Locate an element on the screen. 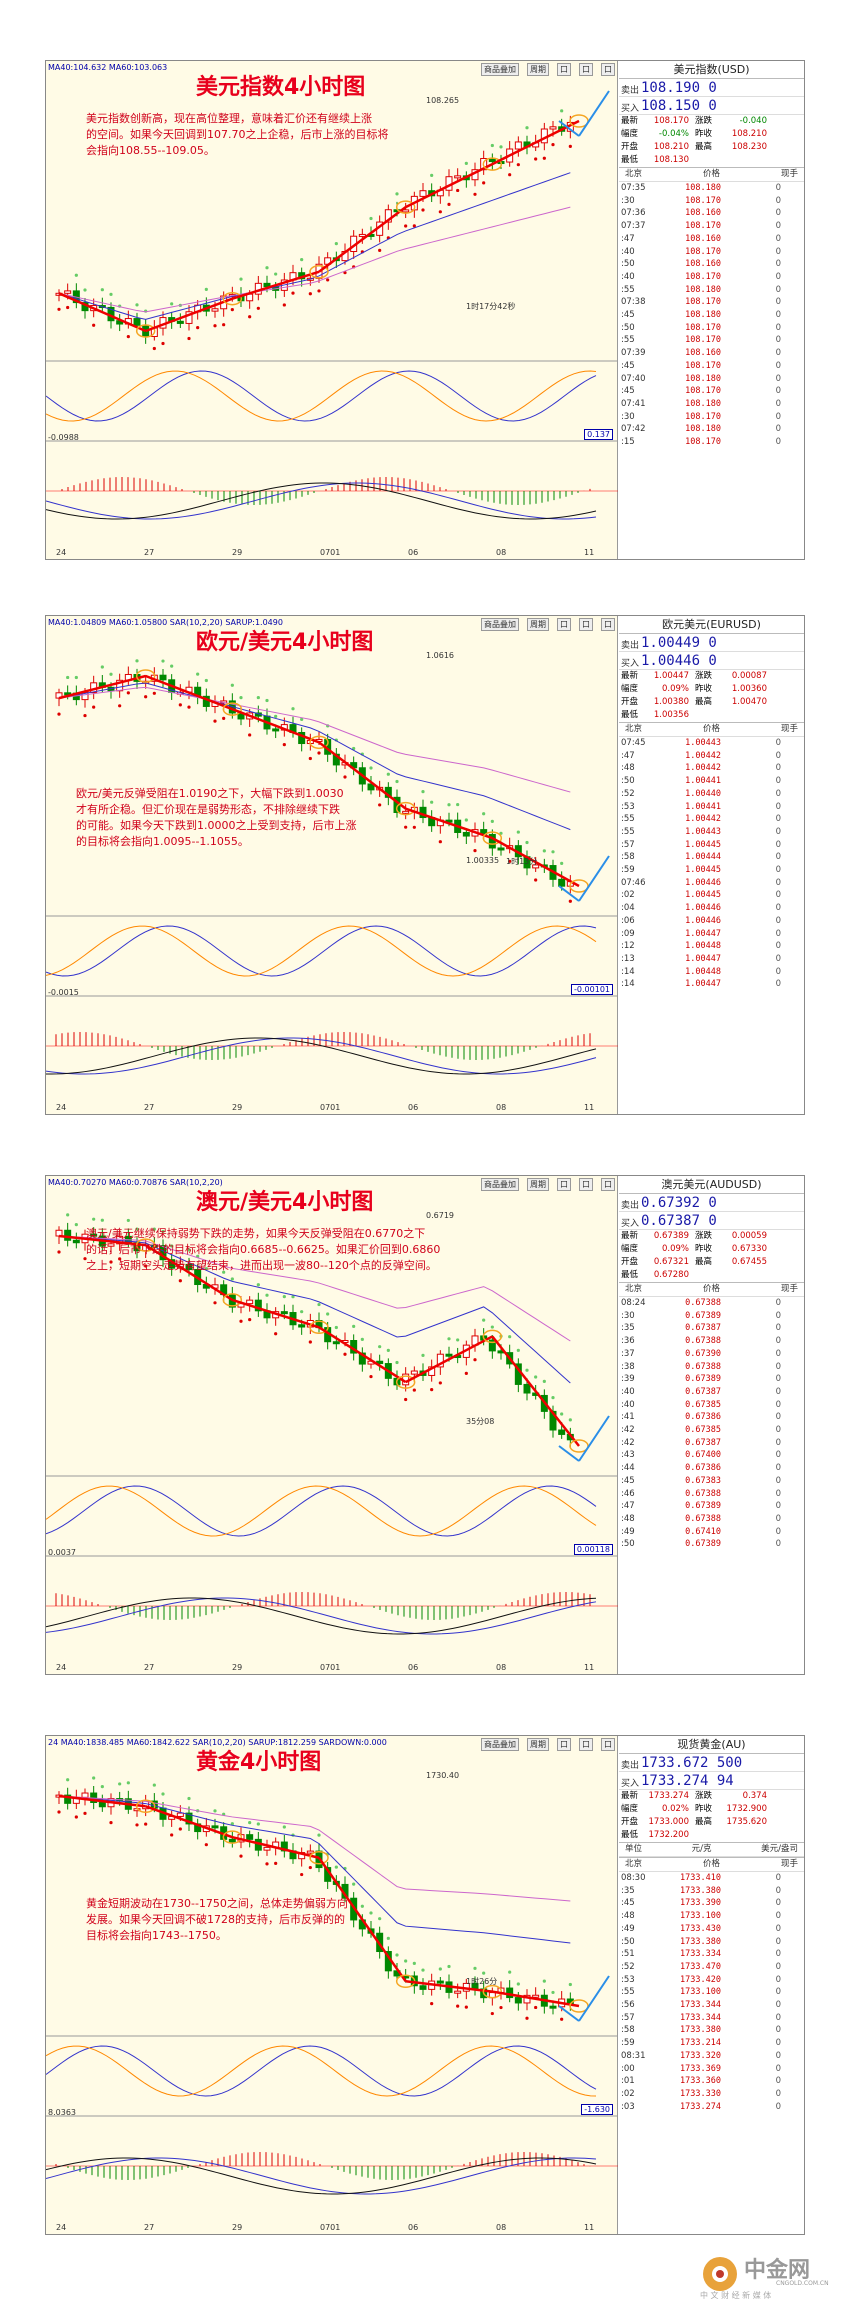 This screenshot has width=850, height=2312. tick-header-cell: 价格 is located at coordinates (711, 1864).